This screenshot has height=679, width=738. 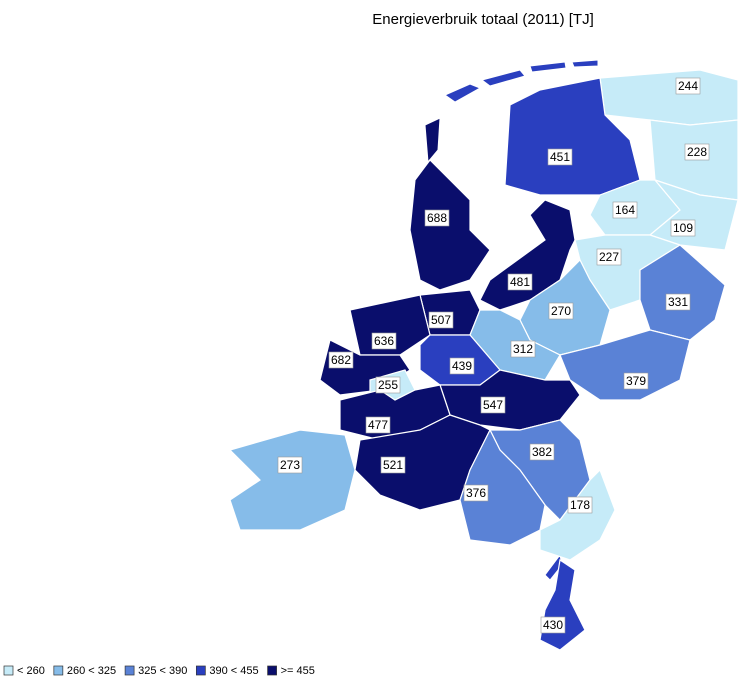 I want to click on region-label: 547, so click(x=493, y=405).